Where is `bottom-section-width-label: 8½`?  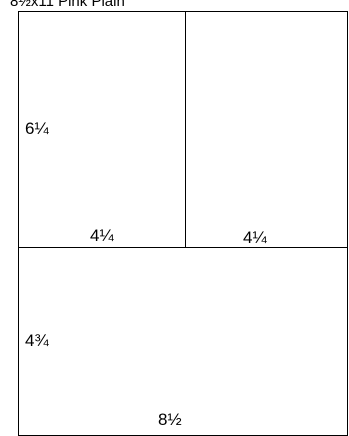
bottom-section-width-label: 8½ is located at coordinates (170, 419).